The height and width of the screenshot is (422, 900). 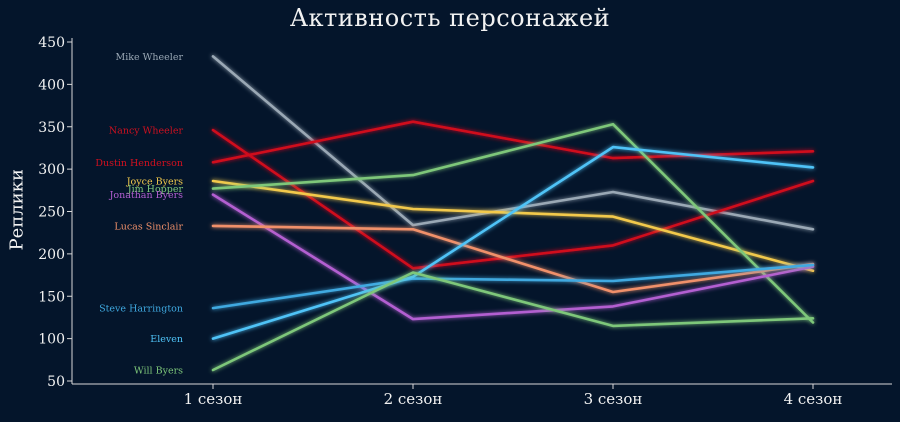 What do you see at coordinates (450, 18) in the screenshot?
I see `chart-title: Активность персонажей` at bounding box center [450, 18].